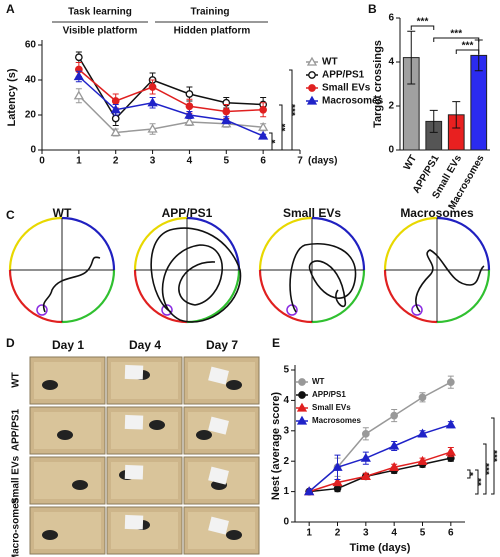 This screenshot has height=557, width=500. Describe the element at coordinates (474, 474) in the screenshot. I see `significance: *` at that location.